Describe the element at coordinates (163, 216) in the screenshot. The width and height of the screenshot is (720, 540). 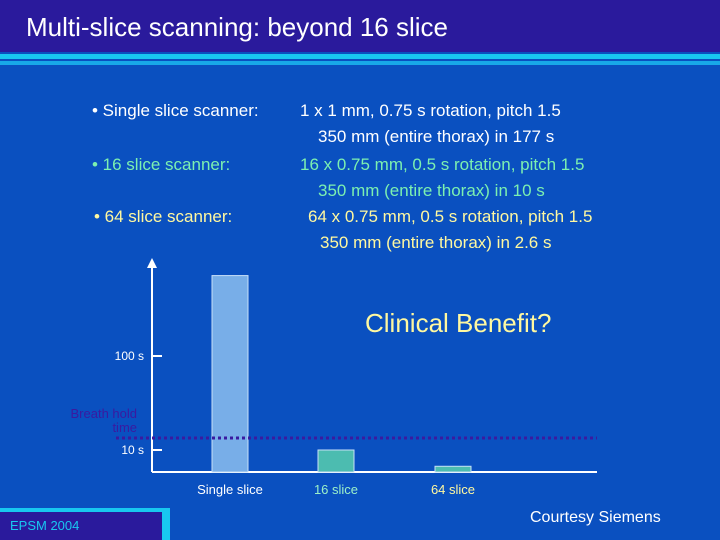
I see `spec-64-label: • 64 slice scanner:` at that location.